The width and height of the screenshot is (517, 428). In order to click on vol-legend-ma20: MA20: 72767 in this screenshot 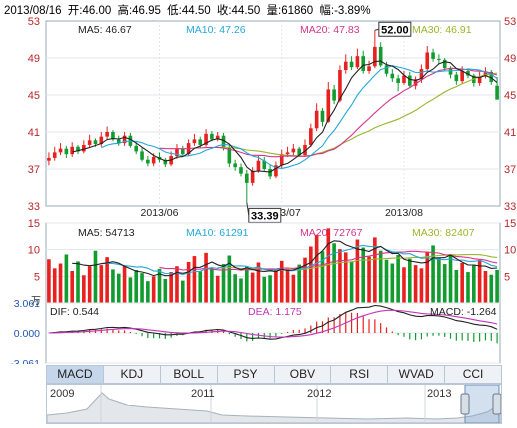, I will do `click(331, 233)`.